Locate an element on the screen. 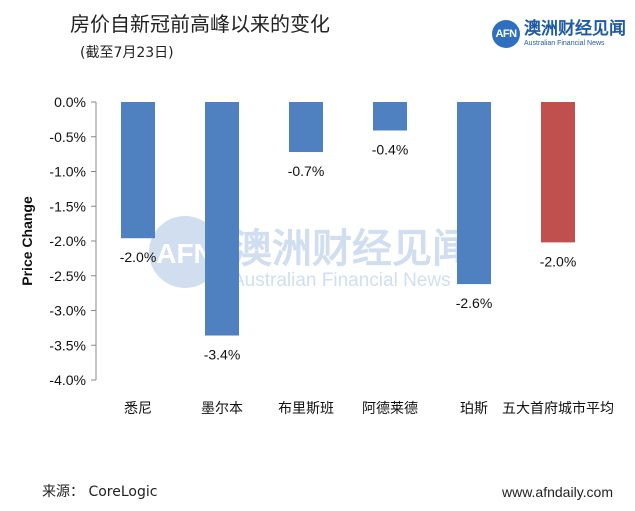  watermark: AFN 澳洲财经见闻 Australian Financial News is located at coordinates (310, 253).